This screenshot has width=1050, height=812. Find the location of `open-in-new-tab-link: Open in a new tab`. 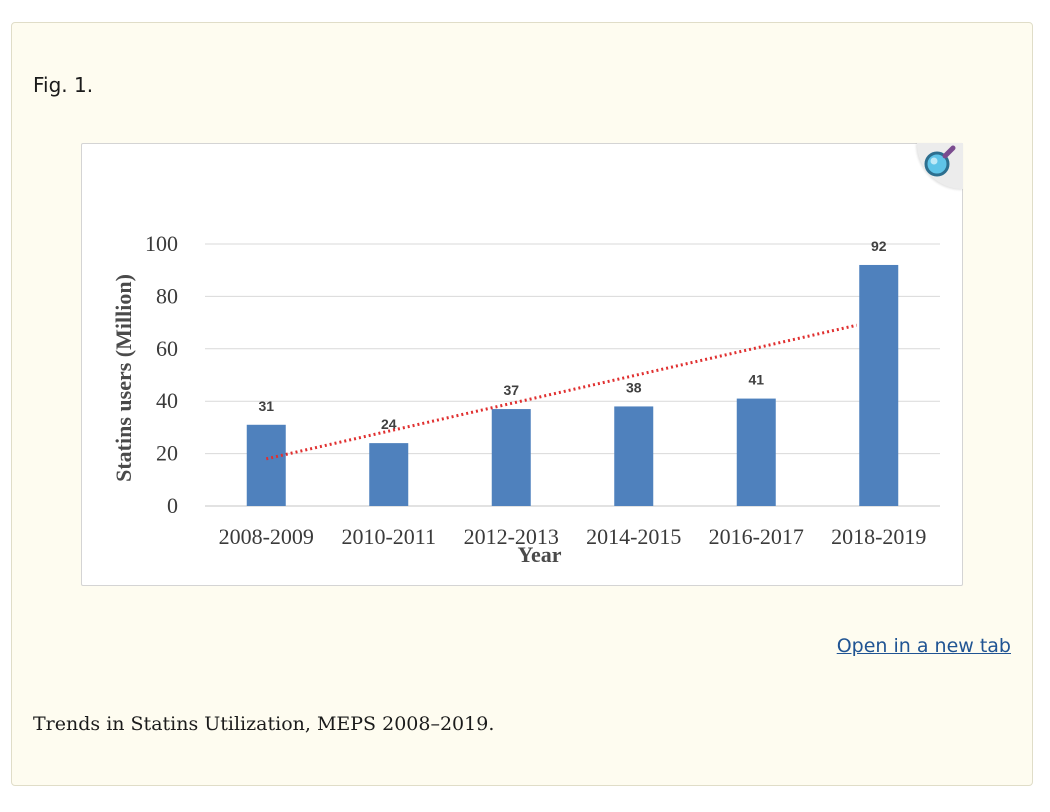

open-in-new-tab-link: Open in a new tab is located at coordinates (923, 646).